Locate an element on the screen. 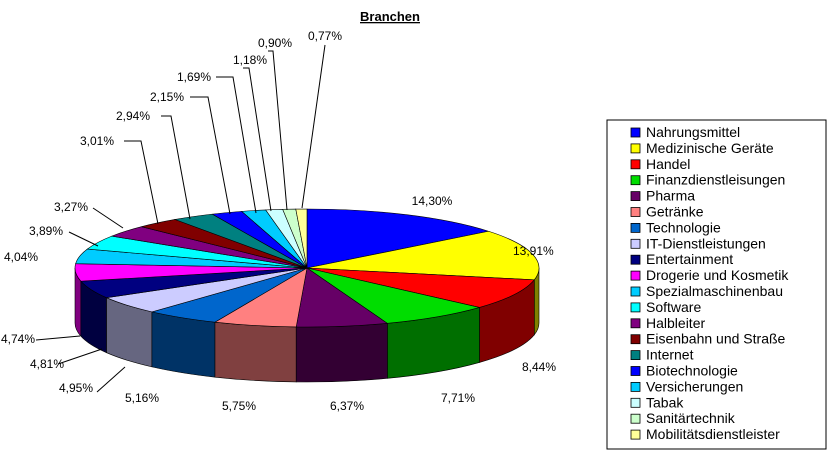  legend-label-2: Handel is located at coordinates (668, 164).